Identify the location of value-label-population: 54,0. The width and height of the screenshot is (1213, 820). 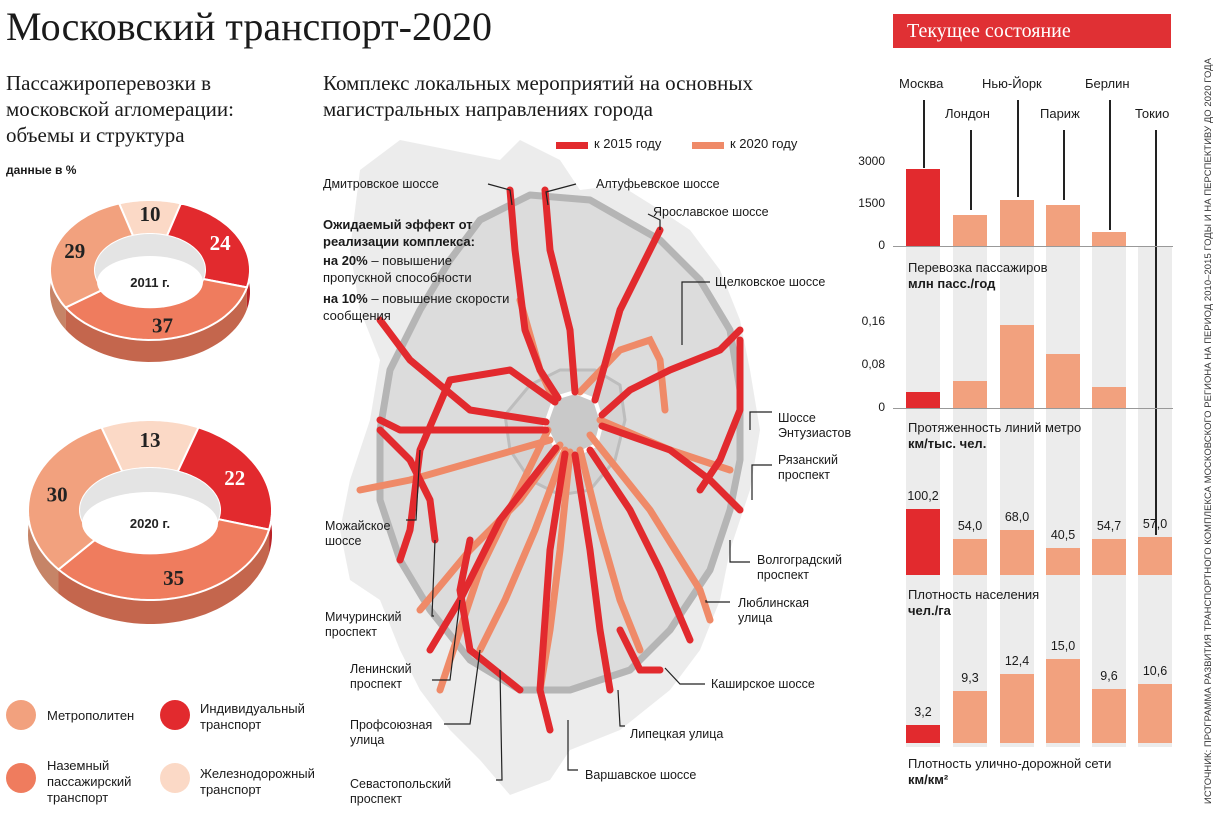
(970, 526).